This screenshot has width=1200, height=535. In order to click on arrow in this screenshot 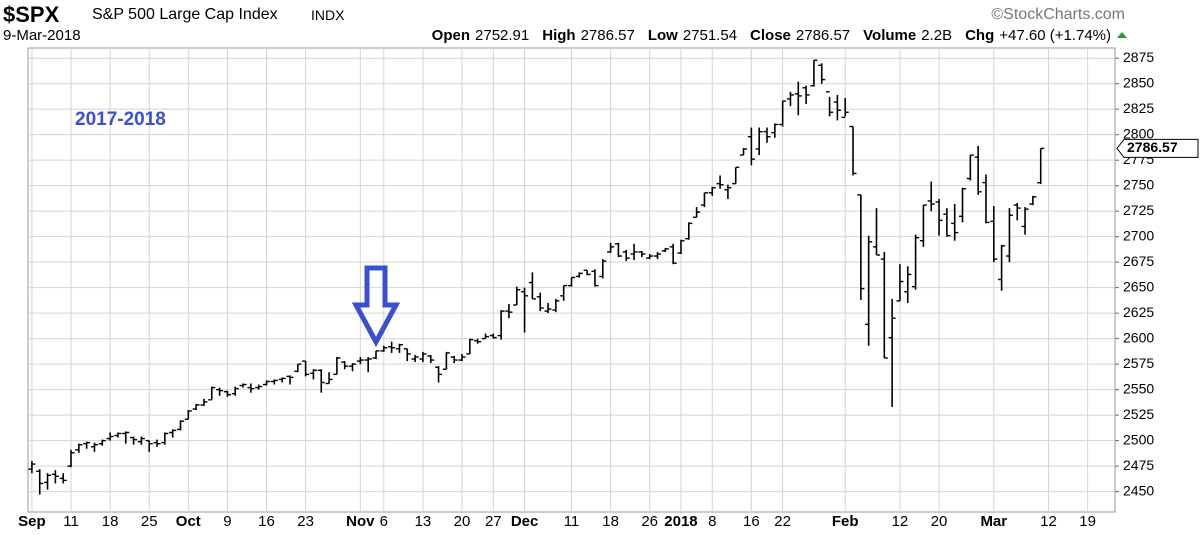, I will do `click(376, 306)`.